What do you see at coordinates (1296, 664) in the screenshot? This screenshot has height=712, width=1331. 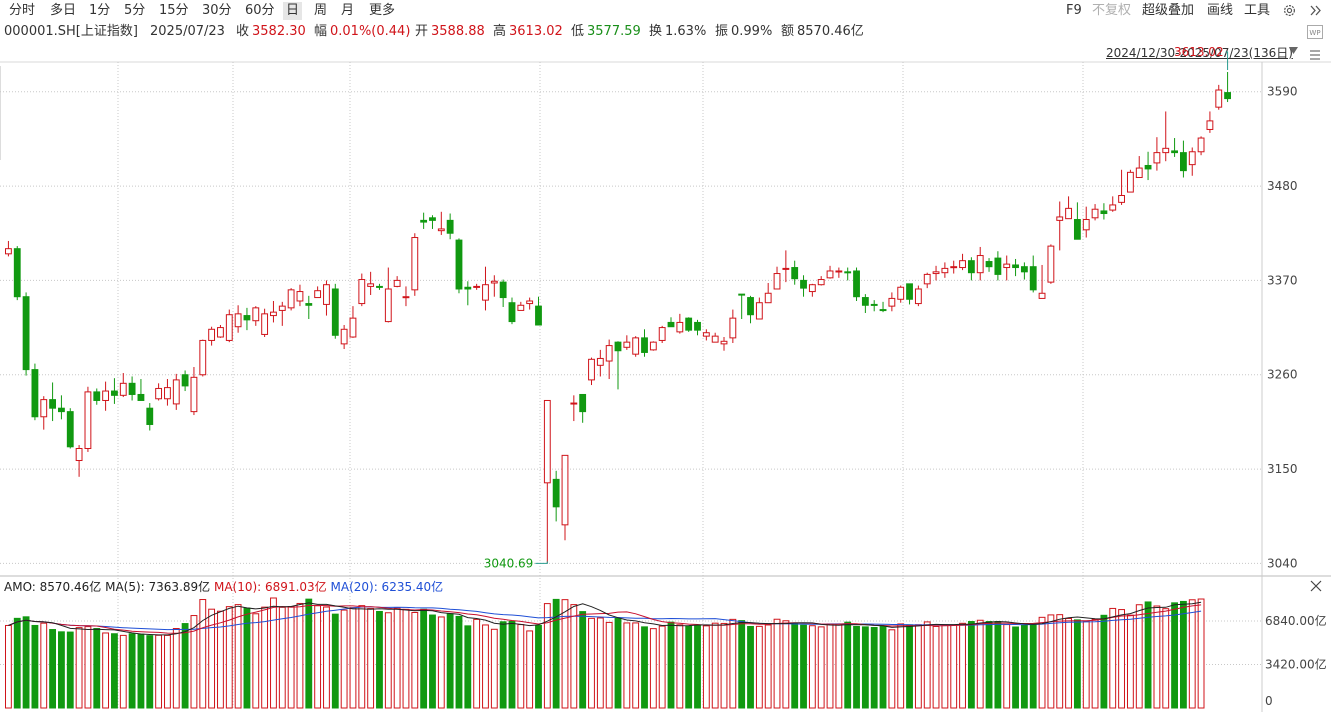 I see `volume-tick-label: 3420.00亿` at bounding box center [1296, 664].